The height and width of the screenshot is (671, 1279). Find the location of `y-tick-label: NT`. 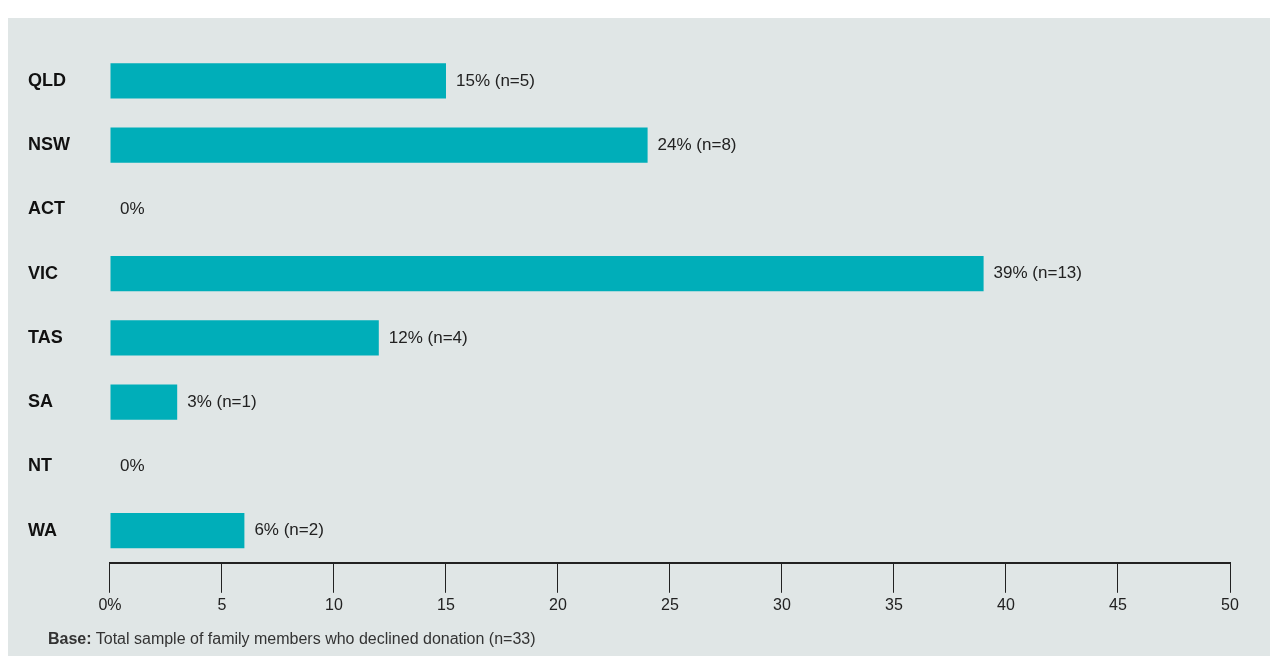

y-tick-label: NT is located at coordinates (40, 465).